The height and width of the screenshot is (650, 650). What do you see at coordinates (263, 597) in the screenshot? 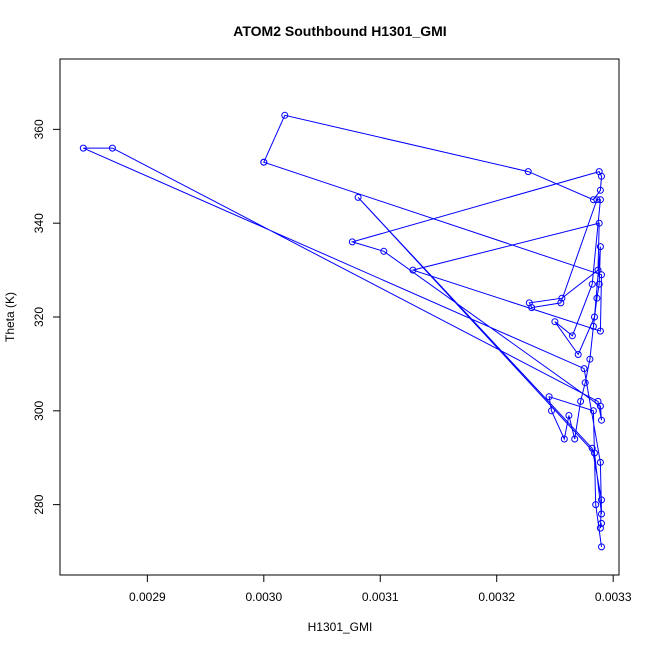
I see `x-tick-label: 0.0030` at bounding box center [263, 597].